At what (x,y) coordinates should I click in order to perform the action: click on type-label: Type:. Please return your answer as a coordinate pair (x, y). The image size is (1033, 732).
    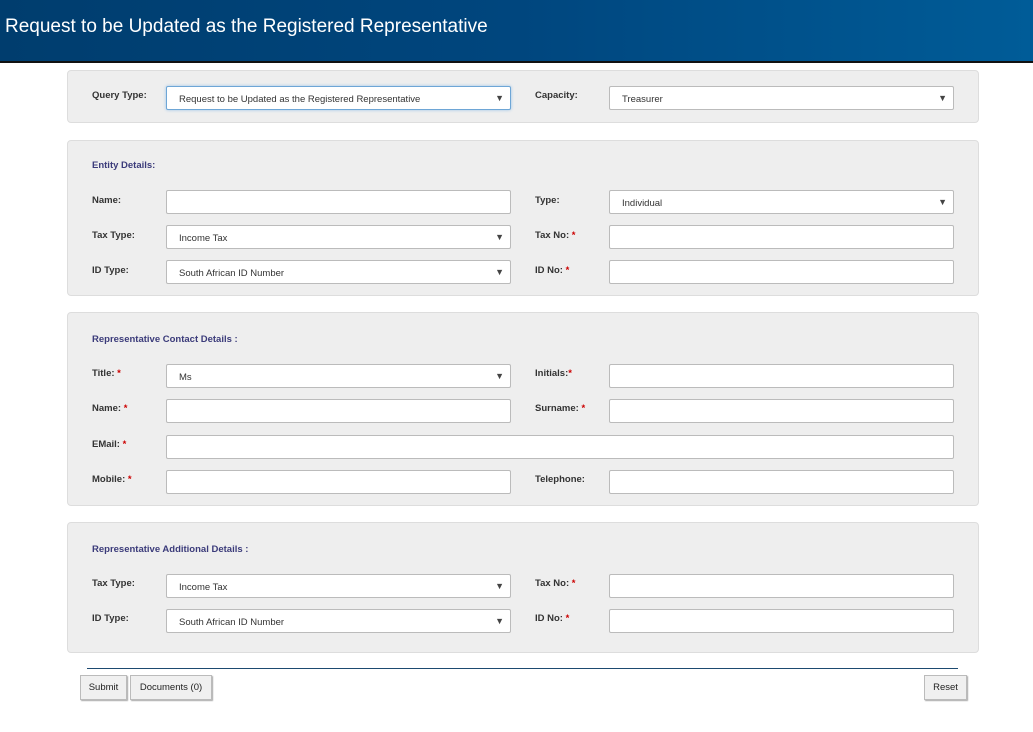
    Looking at the image, I should click on (547, 200).